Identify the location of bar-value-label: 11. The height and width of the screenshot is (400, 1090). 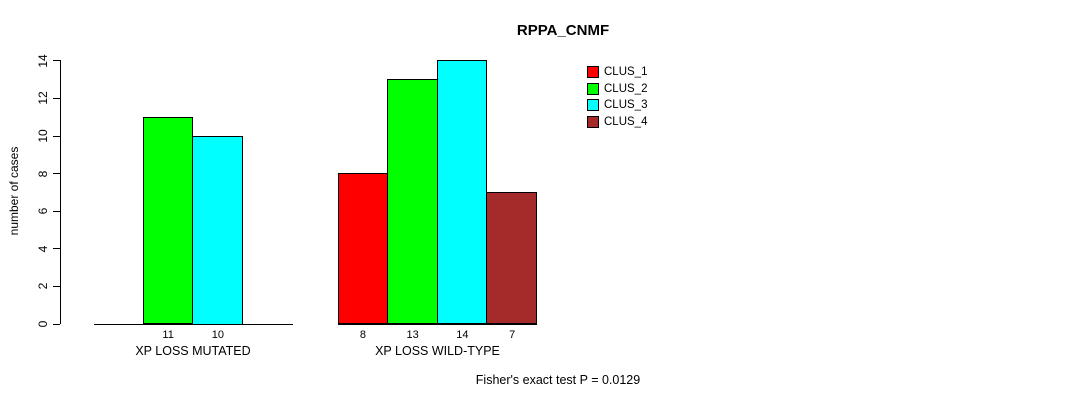
(168, 334).